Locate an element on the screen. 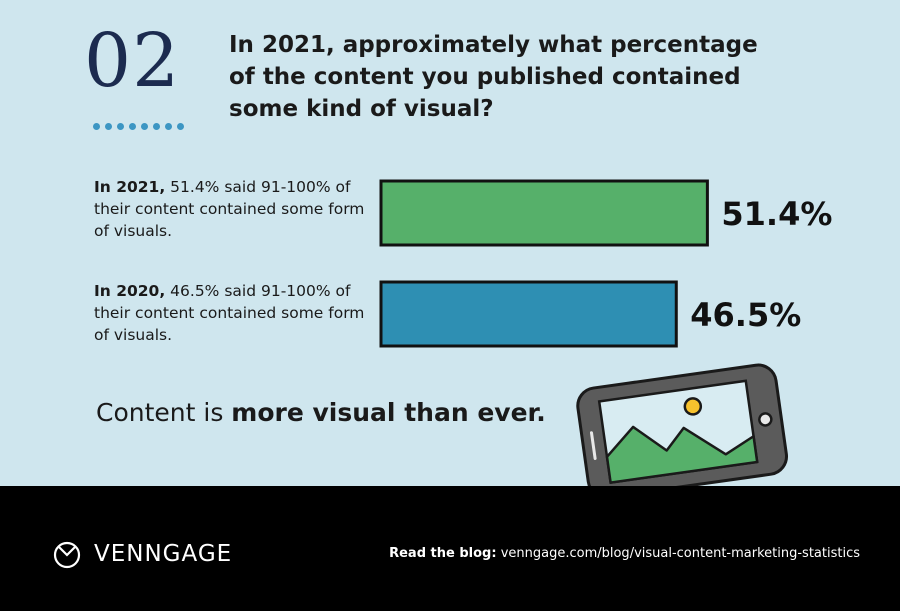  blog-label: Read the blog: is located at coordinates (443, 553).